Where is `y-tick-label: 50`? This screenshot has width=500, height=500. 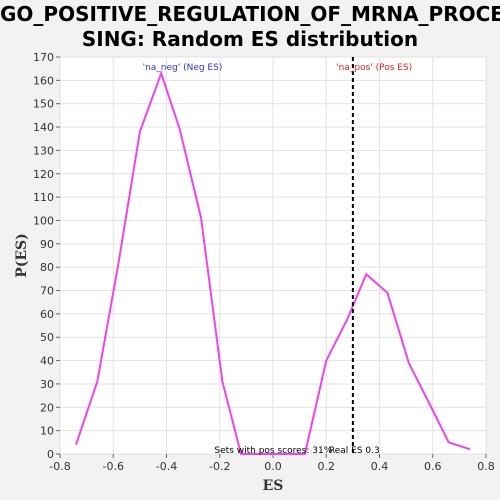 y-tick-label: 50 is located at coordinates (47, 337).